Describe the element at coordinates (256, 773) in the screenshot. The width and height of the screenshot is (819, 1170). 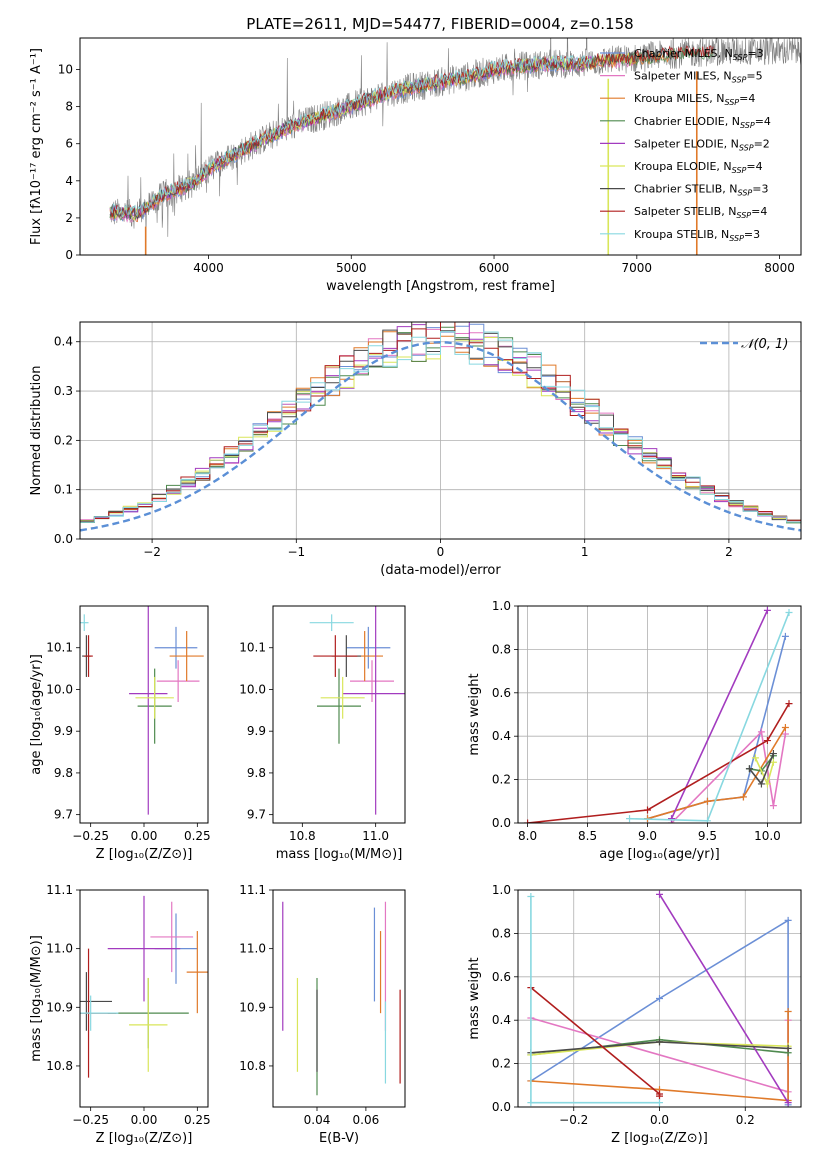
I see `y-tick-label: 9.8` at that location.